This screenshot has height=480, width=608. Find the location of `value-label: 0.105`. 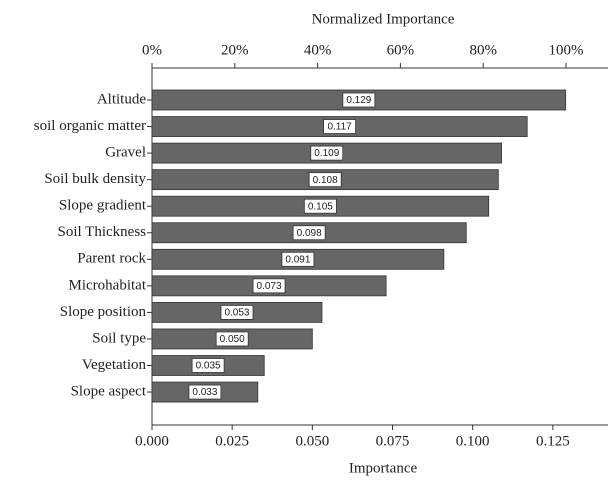

value-label: 0.105 is located at coordinates (320, 206).